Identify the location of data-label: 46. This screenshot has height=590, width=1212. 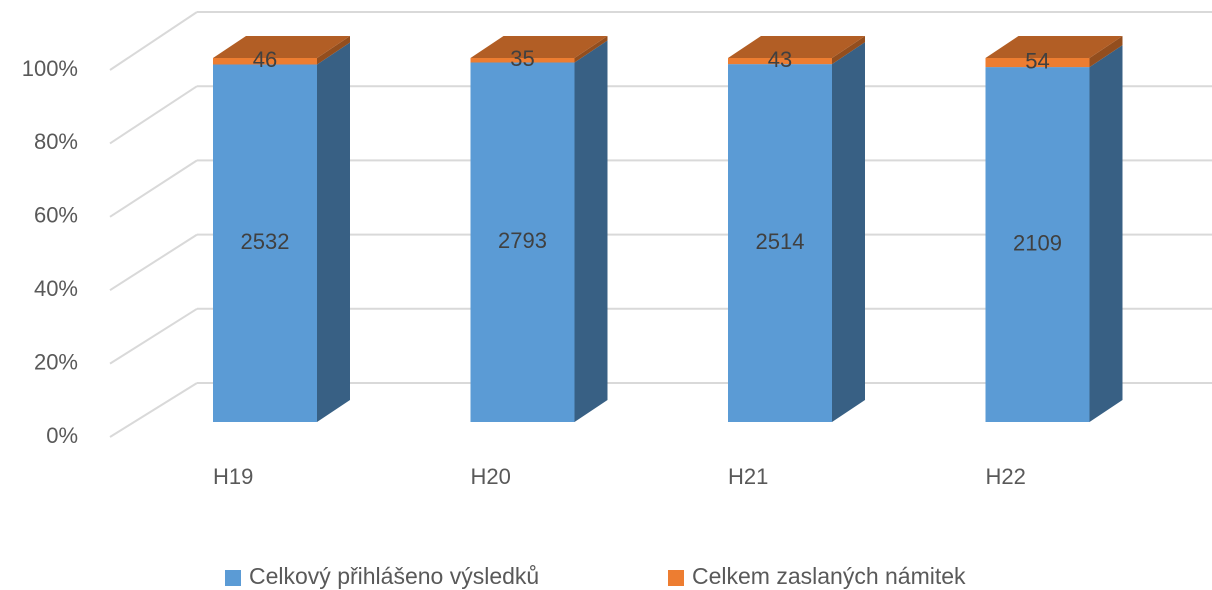
(265, 59).